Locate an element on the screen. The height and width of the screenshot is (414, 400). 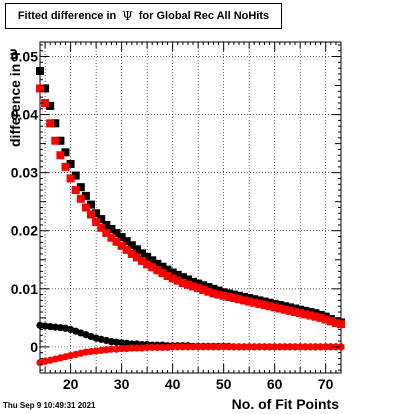
y-tick-label: 0.05 is located at coordinates (24, 57).